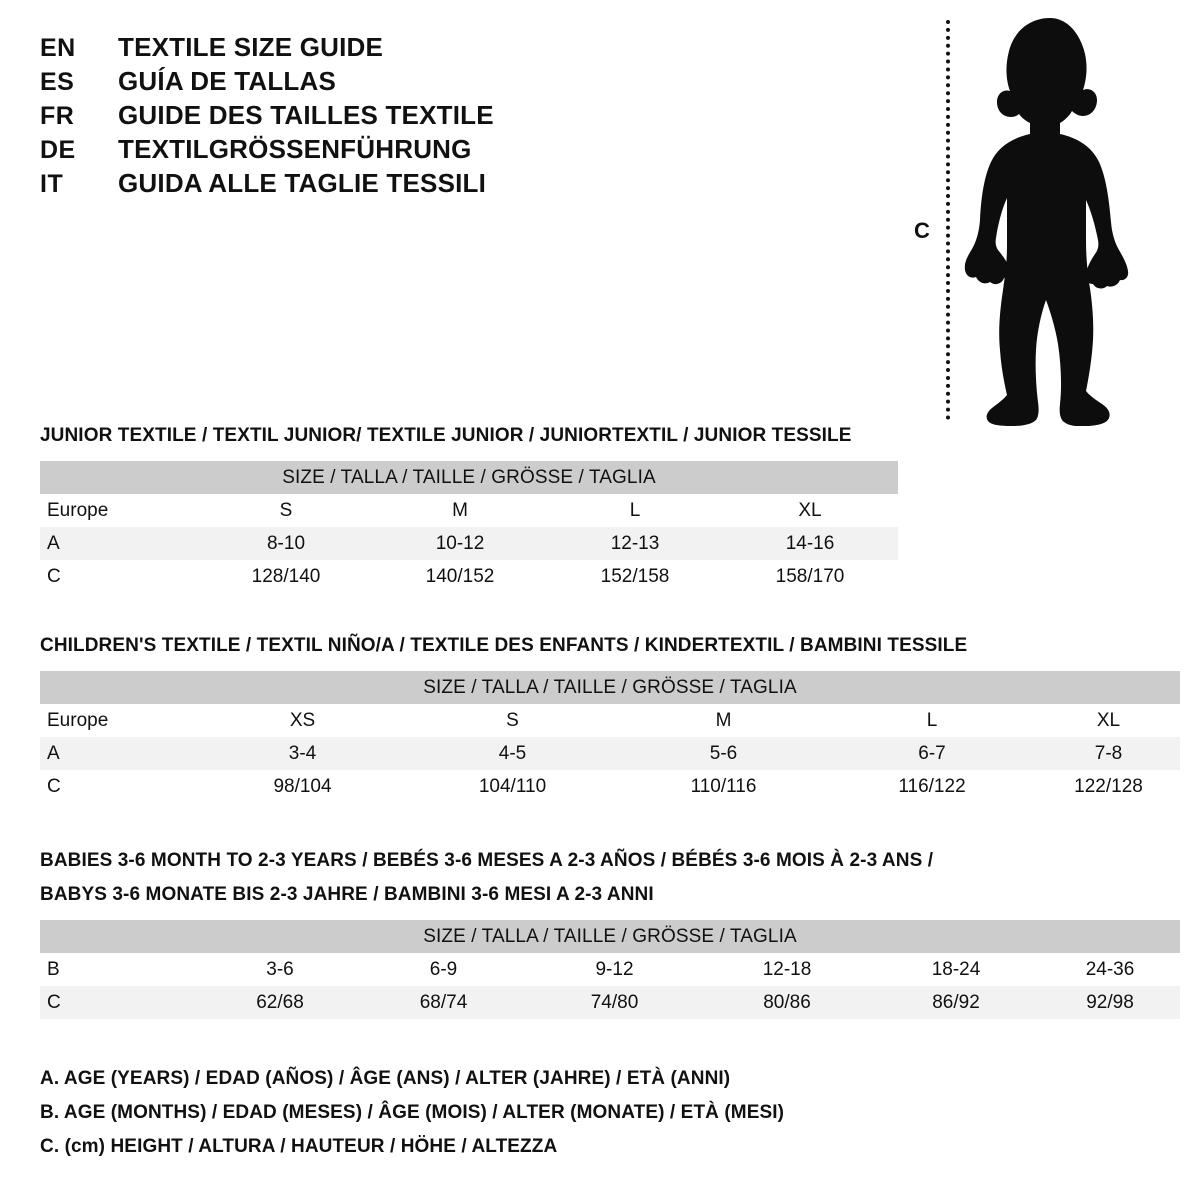 The width and height of the screenshot is (1200, 1200). Describe the element at coordinates (723, 786) in the screenshot. I see `table-children-row-1-cell-2: 110/116` at that location.